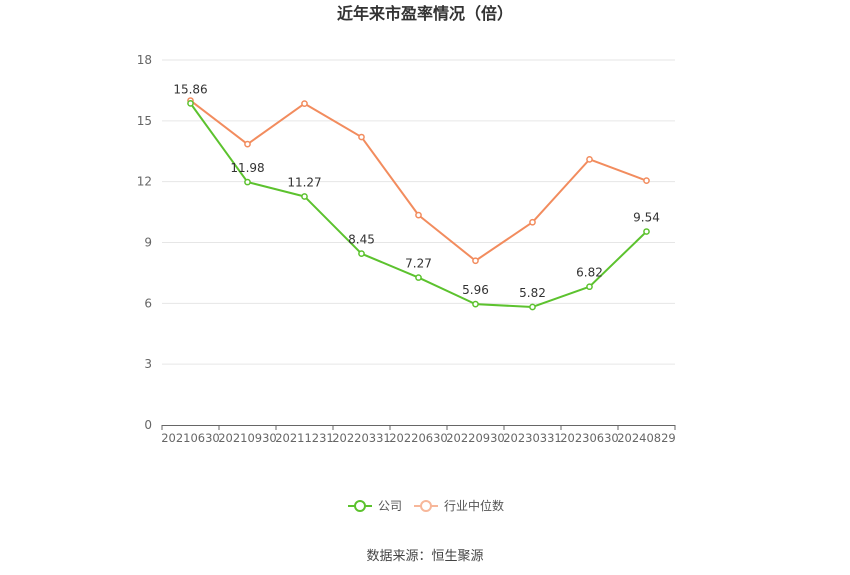 The image size is (850, 575). I want to click on x-tick-label: 20220630, so click(418, 438).